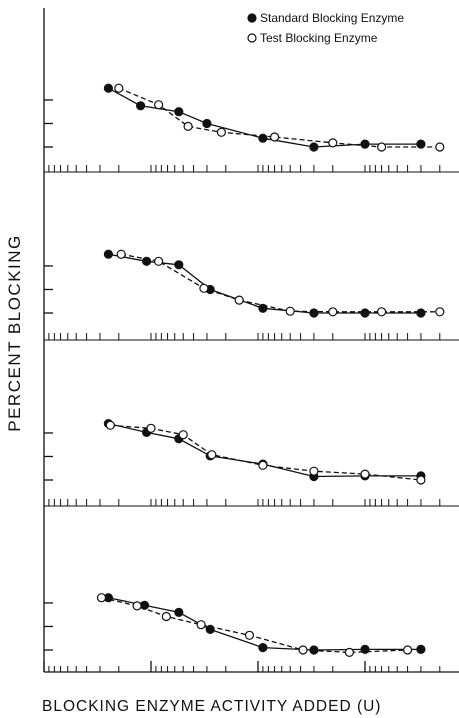  Describe the element at coordinates (332, 18) in the screenshot. I see `legend-label-standard: Standard Blocking Enzyme` at that location.